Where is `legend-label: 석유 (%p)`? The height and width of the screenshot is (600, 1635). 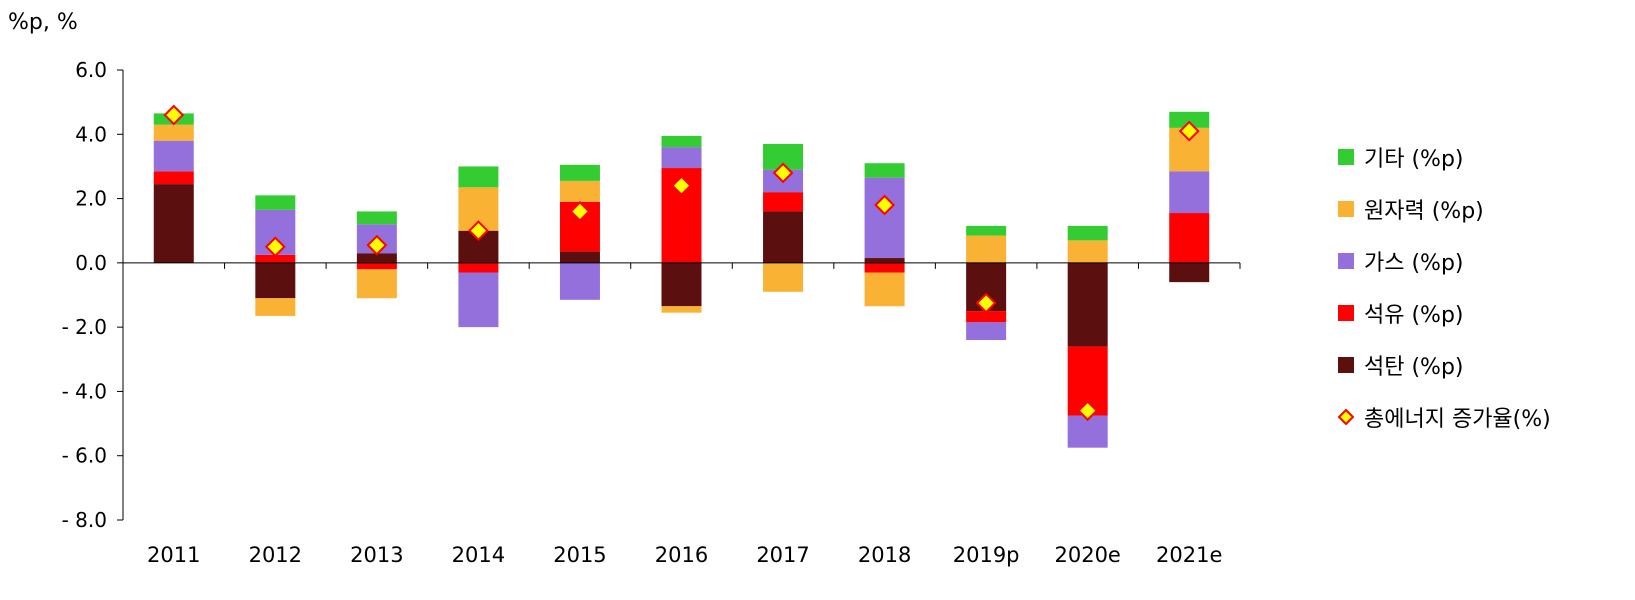
legend-label: 석유 (%p) is located at coordinates (1414, 315).